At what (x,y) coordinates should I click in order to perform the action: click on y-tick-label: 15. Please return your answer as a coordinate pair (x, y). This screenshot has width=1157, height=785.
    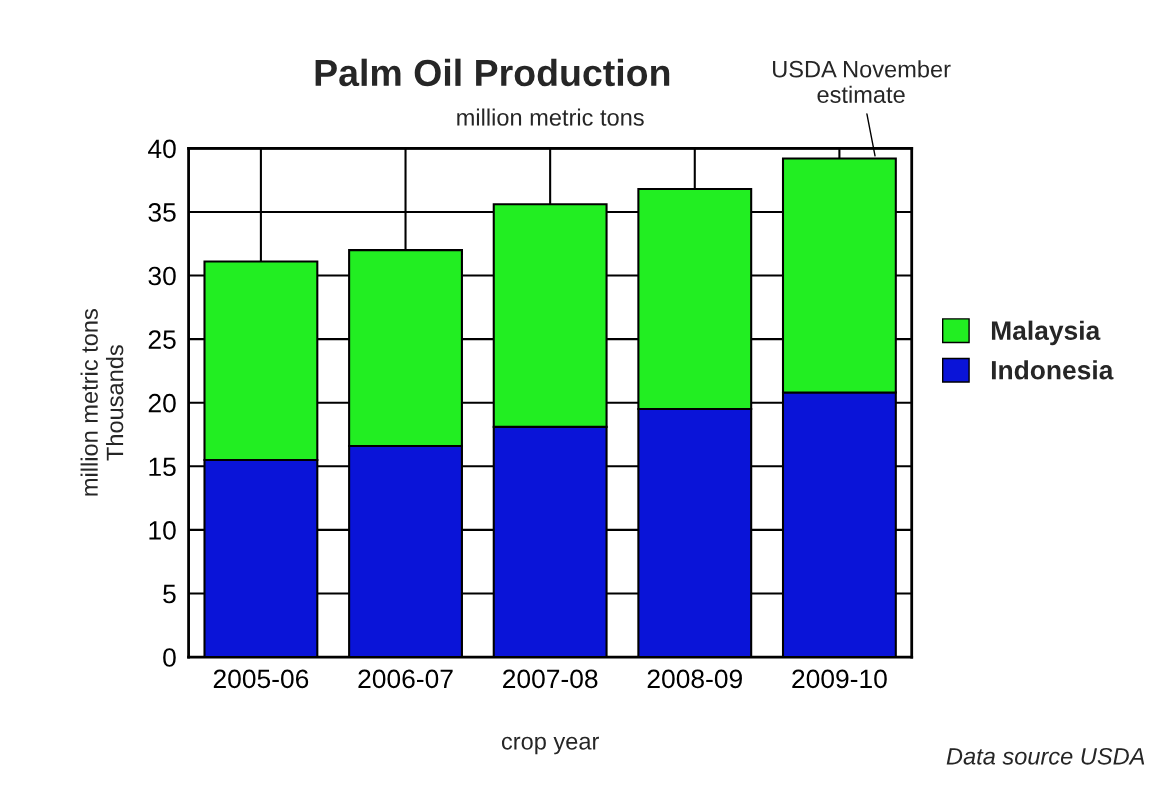
    Looking at the image, I should click on (162, 467).